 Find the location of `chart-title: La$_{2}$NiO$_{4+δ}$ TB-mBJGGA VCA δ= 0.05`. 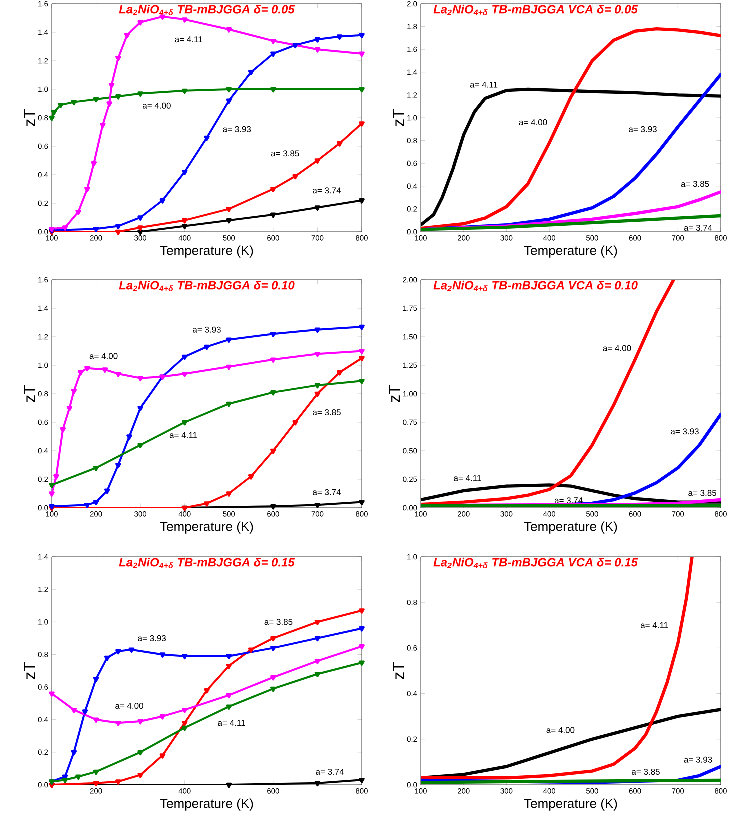

chart-title: La$_{2}$NiO$_{4+δ}$ TB-mBJGGA VCA δ= 0.05 is located at coordinates (536, 10).